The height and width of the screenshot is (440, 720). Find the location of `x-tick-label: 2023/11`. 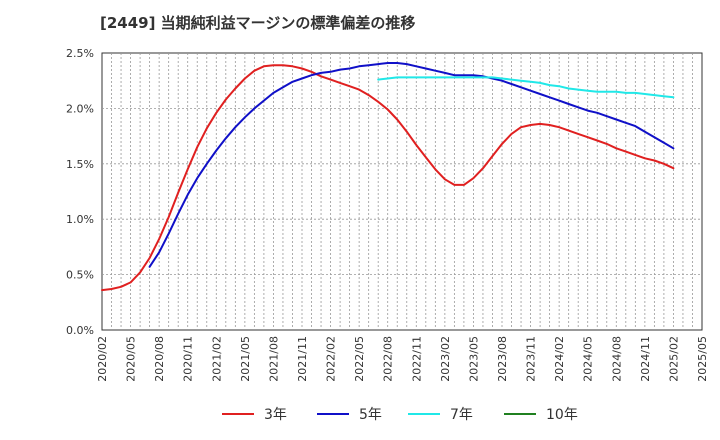

x-tick-label: 2023/11 is located at coordinates (531, 359).